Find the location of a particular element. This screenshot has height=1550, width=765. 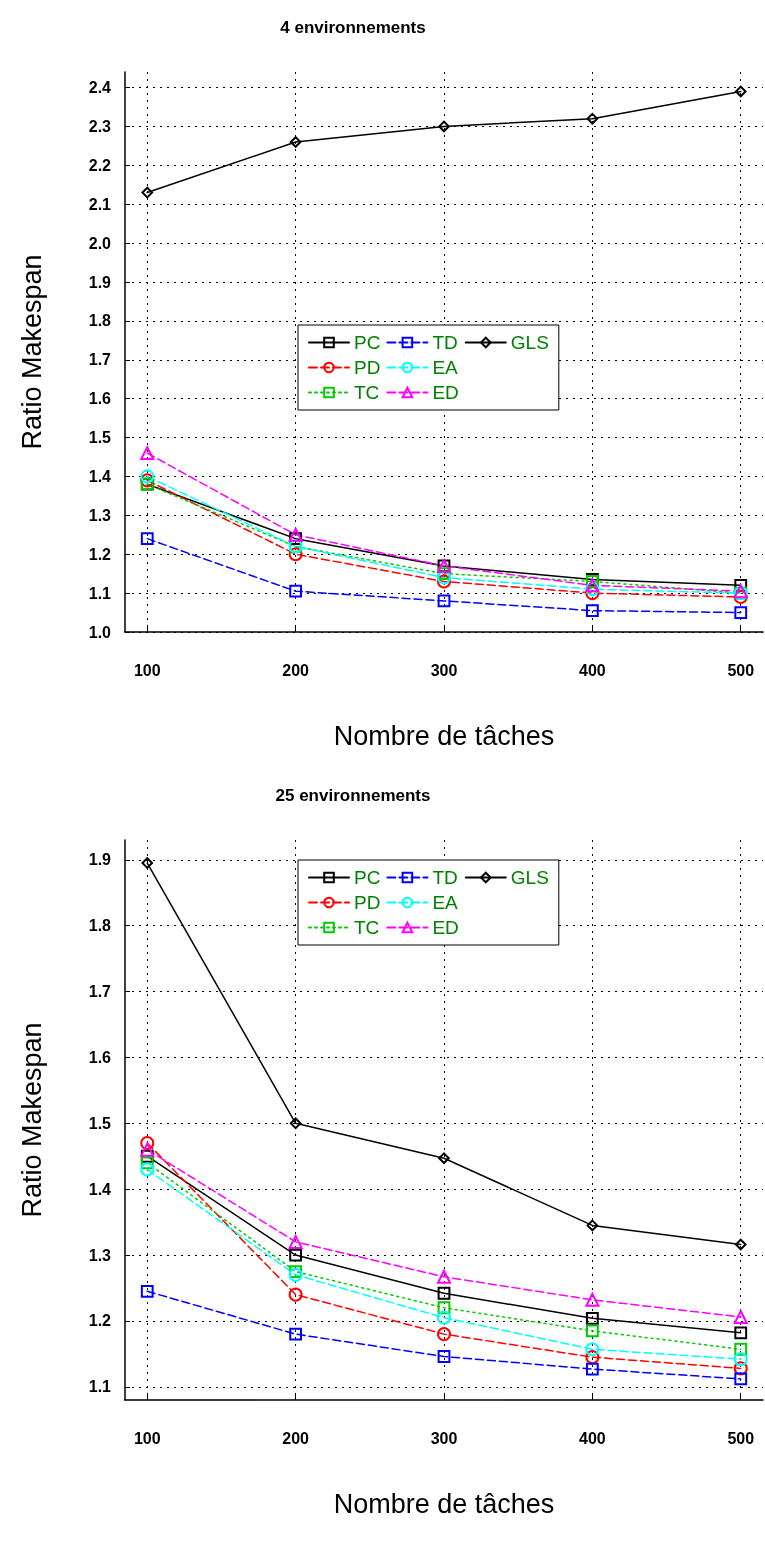

y-tick-label: 2.2 is located at coordinates (100, 165).